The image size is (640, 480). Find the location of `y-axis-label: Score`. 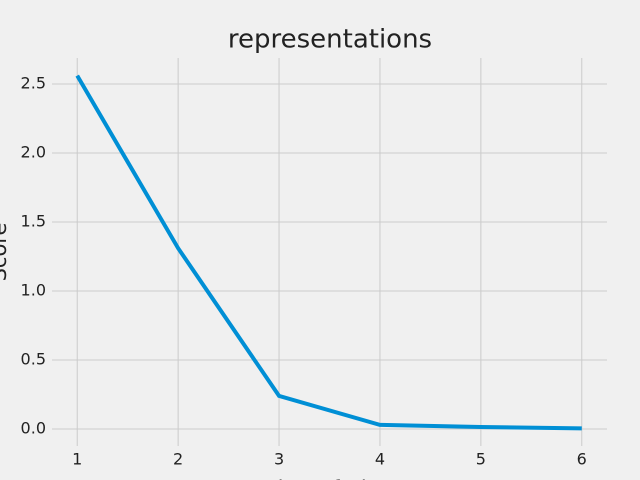

y-axis-label: Score is located at coordinates (5, 252).